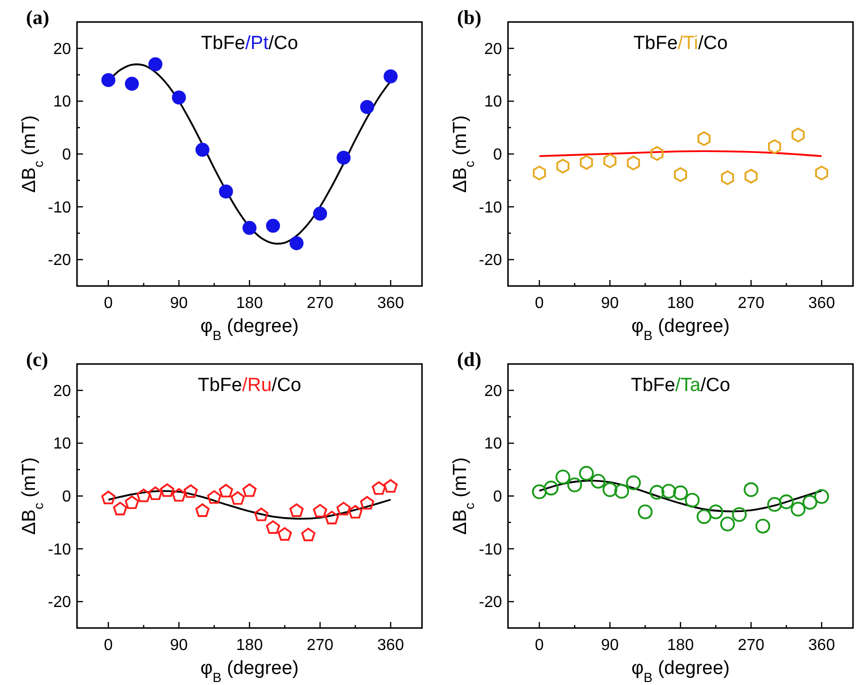 This screenshot has height=685, width=862. What do you see at coordinates (680, 43) in the screenshot?
I see `text: TbFe/Ti/Co` at bounding box center [680, 43].